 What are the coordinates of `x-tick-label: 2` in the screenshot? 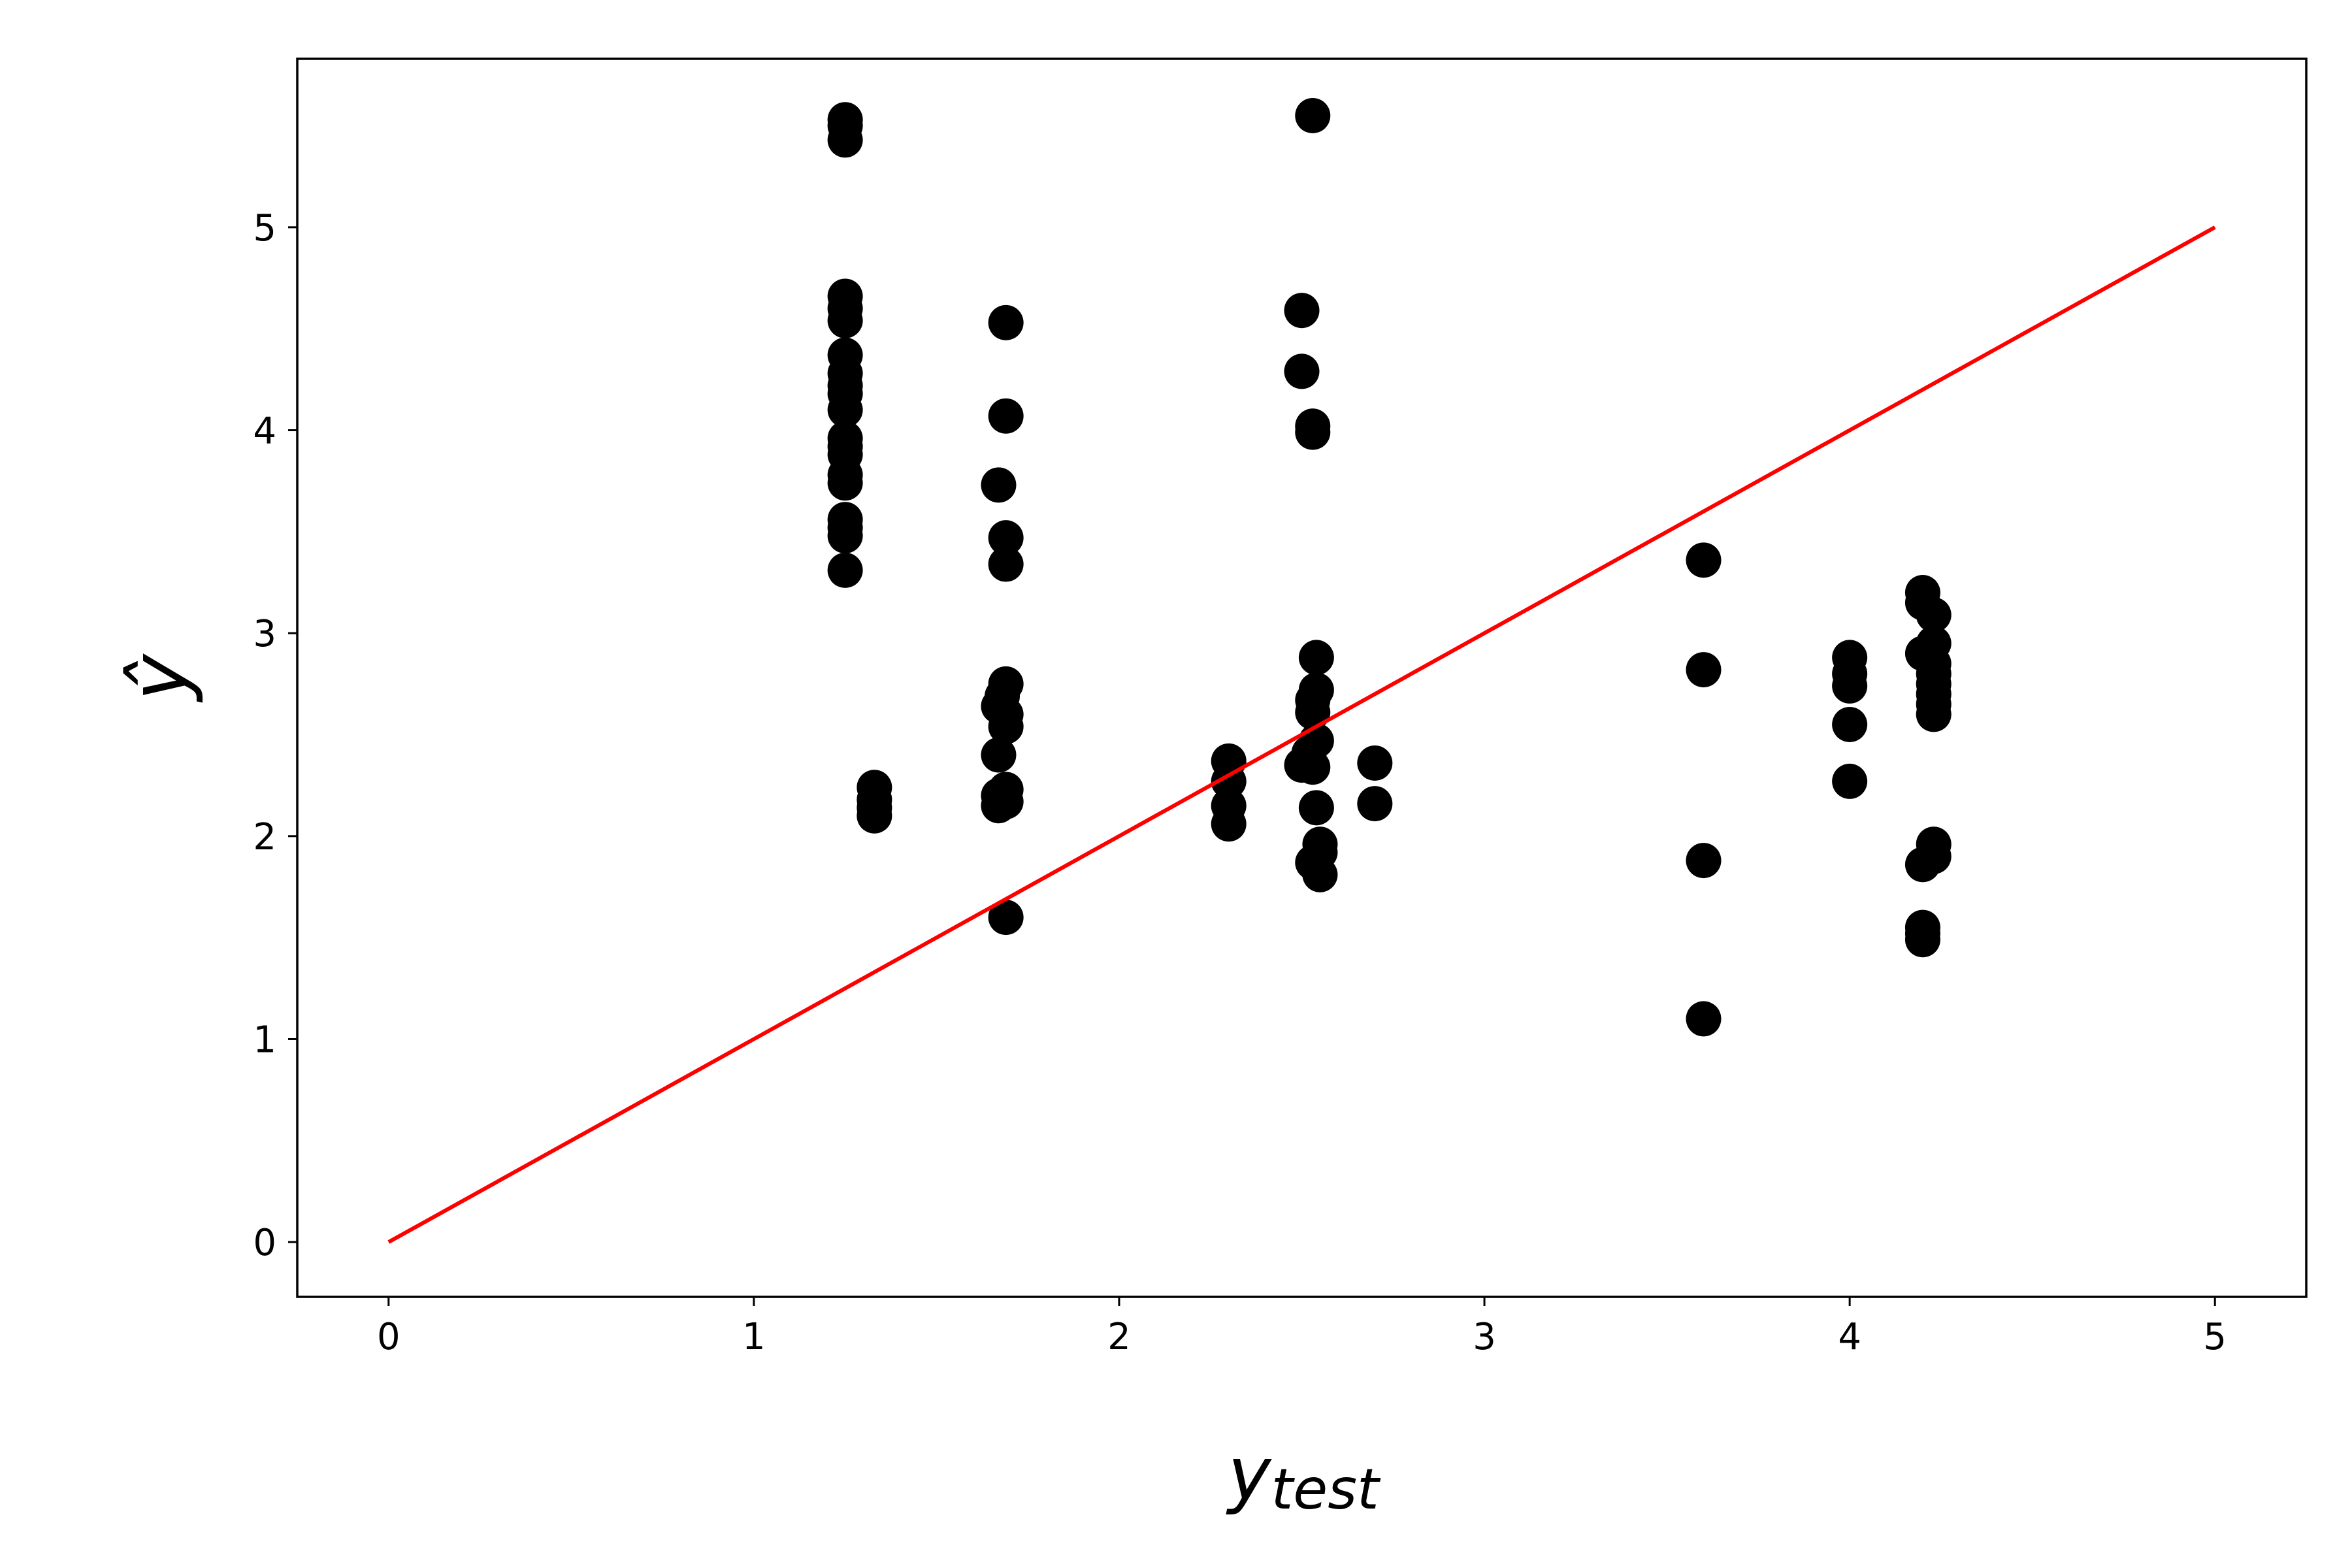 It's located at (1119, 1337).